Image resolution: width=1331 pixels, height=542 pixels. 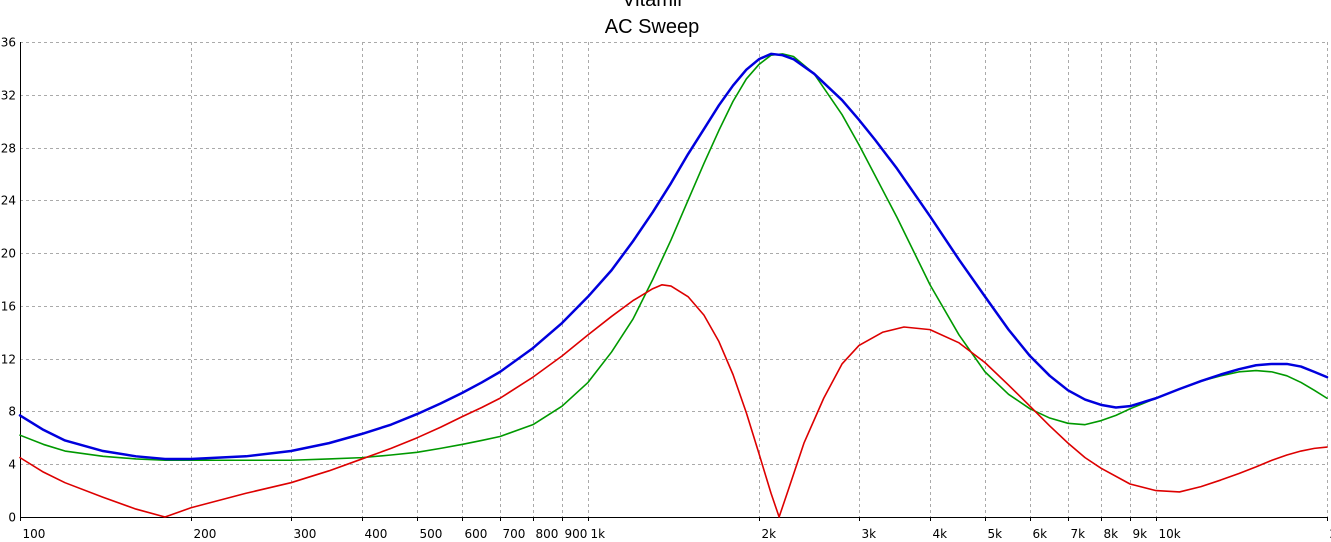 I want to click on x-tick-label: 300, so click(x=305, y=534).